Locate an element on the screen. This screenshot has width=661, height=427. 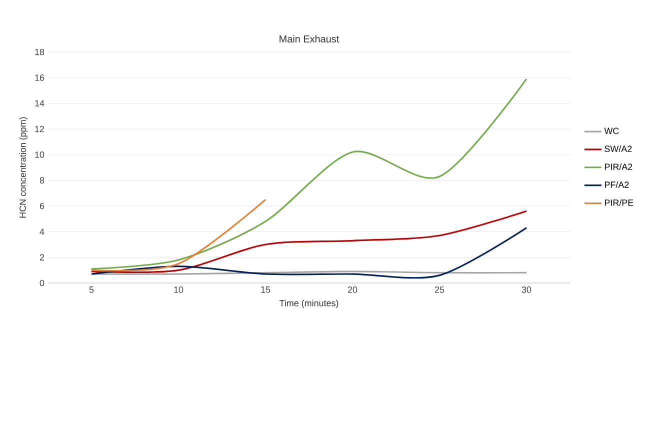
y-tick-label: 14 is located at coordinates (39, 103).